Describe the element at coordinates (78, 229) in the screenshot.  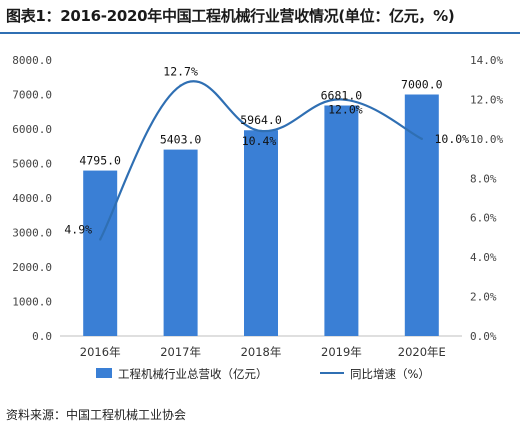
I see `line-value-label: 4.9%` at that location.